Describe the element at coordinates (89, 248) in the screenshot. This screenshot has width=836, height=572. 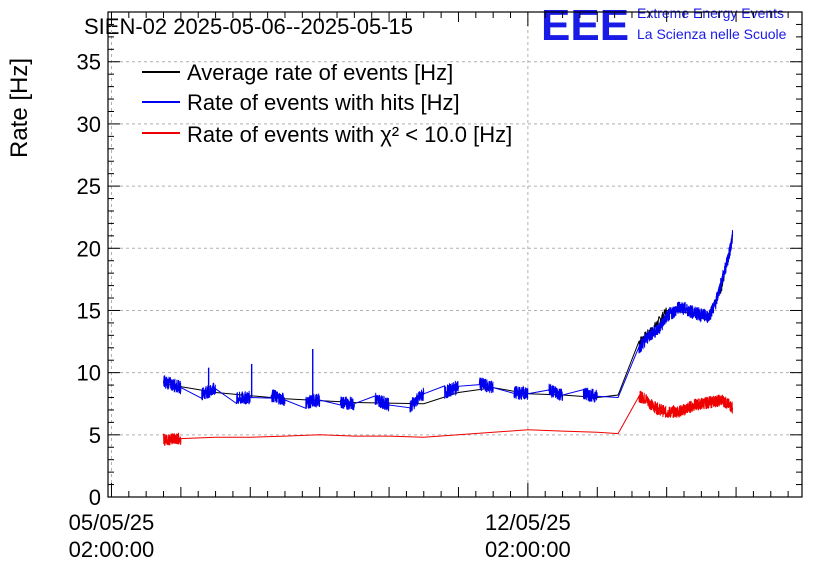
I see `y-tick-label: 20` at that location.